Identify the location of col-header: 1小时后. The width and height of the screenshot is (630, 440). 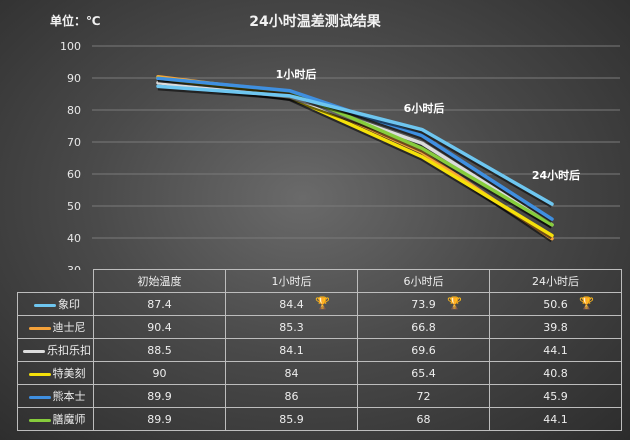
(291, 281).